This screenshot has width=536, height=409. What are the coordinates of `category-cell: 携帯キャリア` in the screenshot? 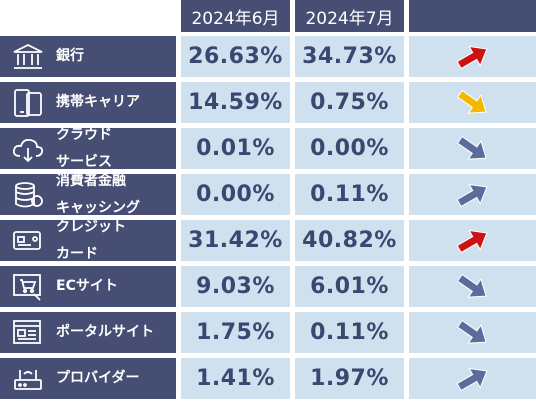 It's located at (88, 102).